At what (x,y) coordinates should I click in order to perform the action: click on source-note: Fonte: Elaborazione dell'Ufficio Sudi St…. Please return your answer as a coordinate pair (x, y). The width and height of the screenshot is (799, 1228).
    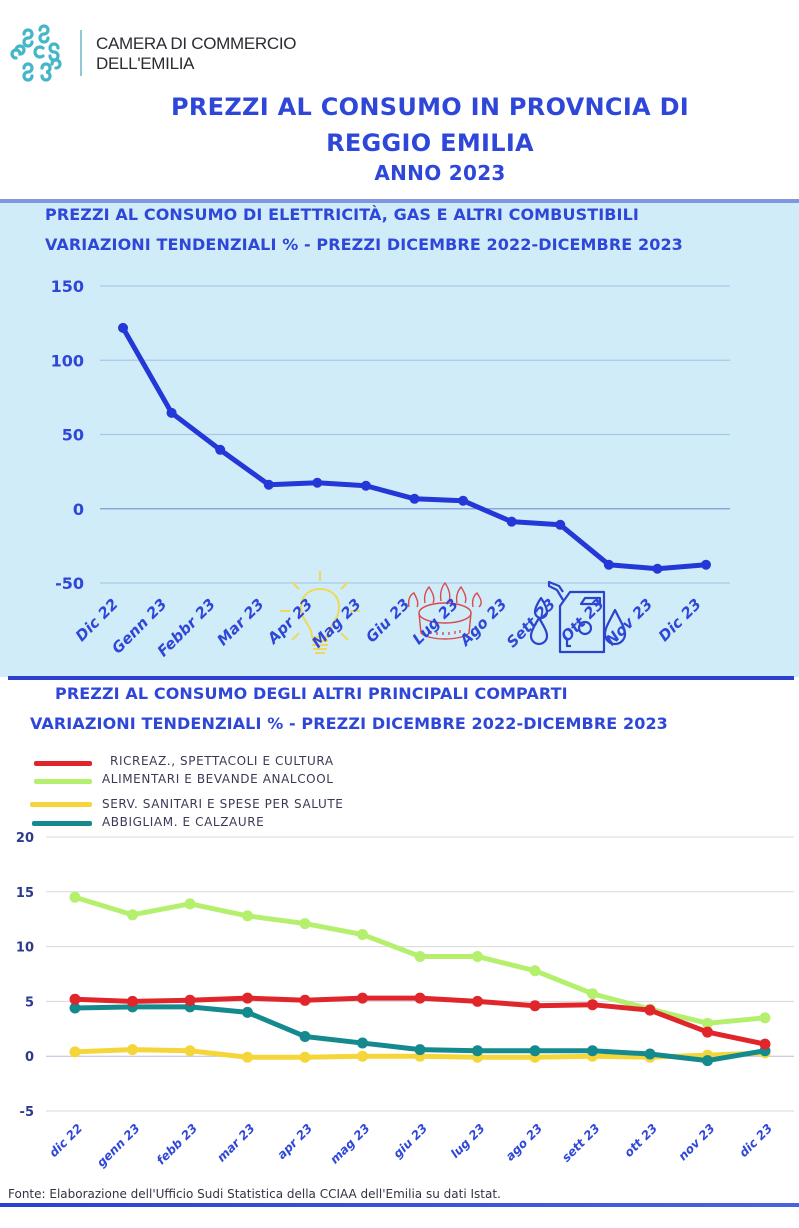
    Looking at the image, I should click on (254, 1194).